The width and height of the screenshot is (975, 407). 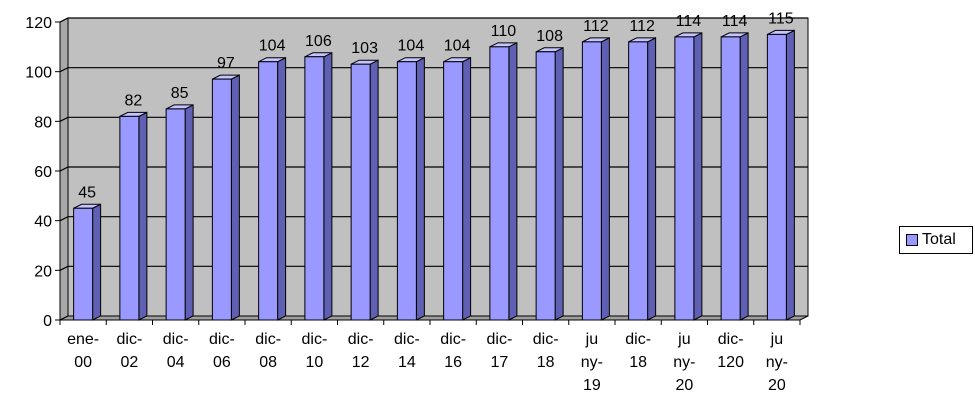 What do you see at coordinates (268, 351) in the screenshot?
I see `x-tick-label: dic- 08` at bounding box center [268, 351].